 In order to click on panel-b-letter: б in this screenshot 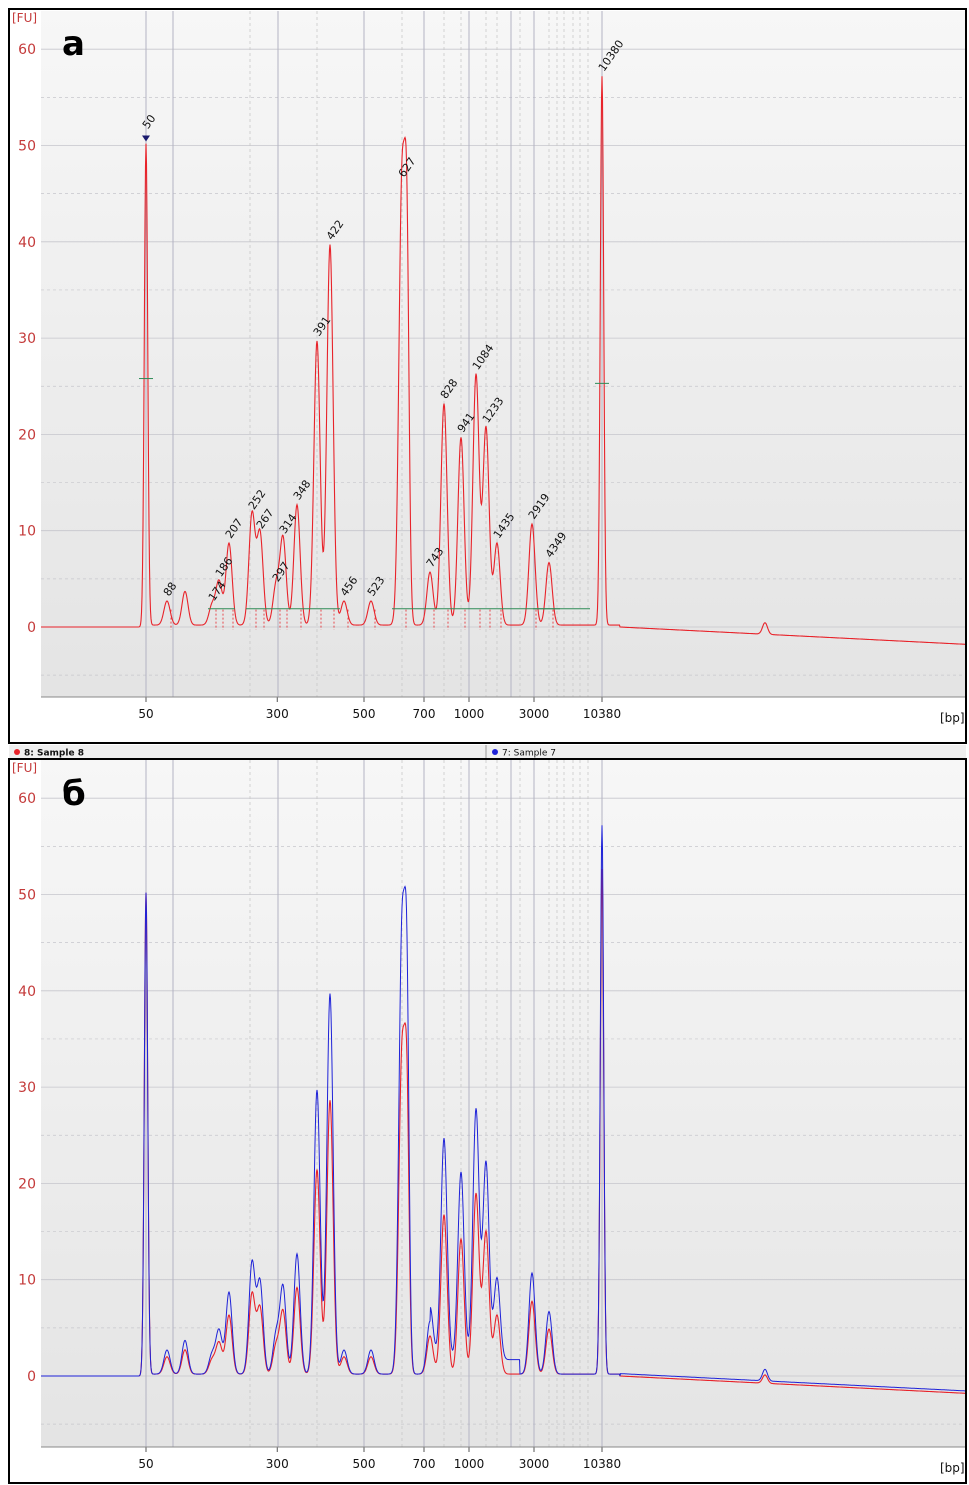, I will do `click(74, 794)`.